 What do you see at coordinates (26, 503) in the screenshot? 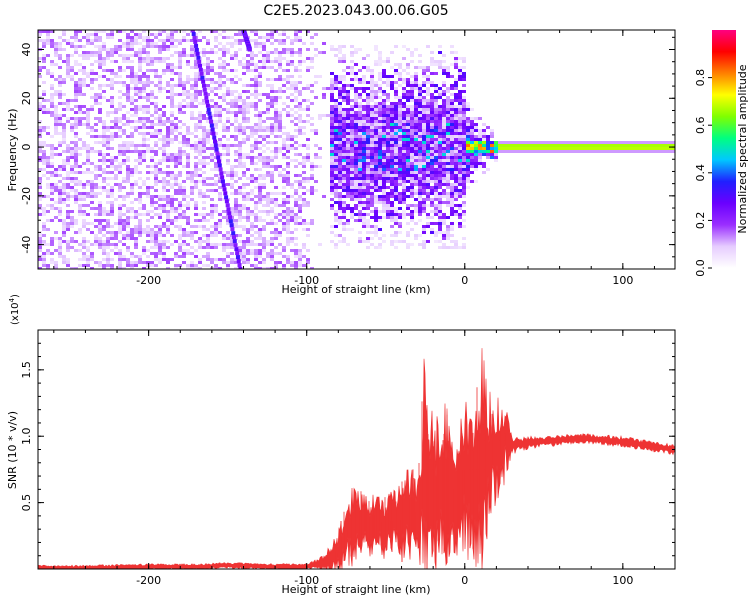
I see `y-tick-label: 0.5` at bounding box center [26, 503].